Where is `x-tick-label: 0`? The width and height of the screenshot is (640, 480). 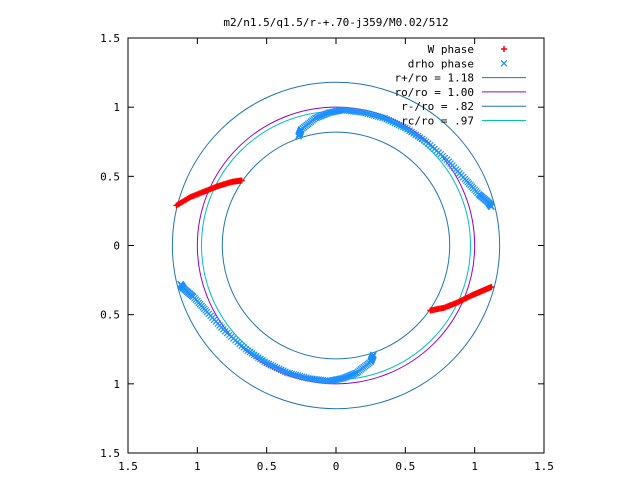 x-tick-label: 0 is located at coordinates (336, 466).